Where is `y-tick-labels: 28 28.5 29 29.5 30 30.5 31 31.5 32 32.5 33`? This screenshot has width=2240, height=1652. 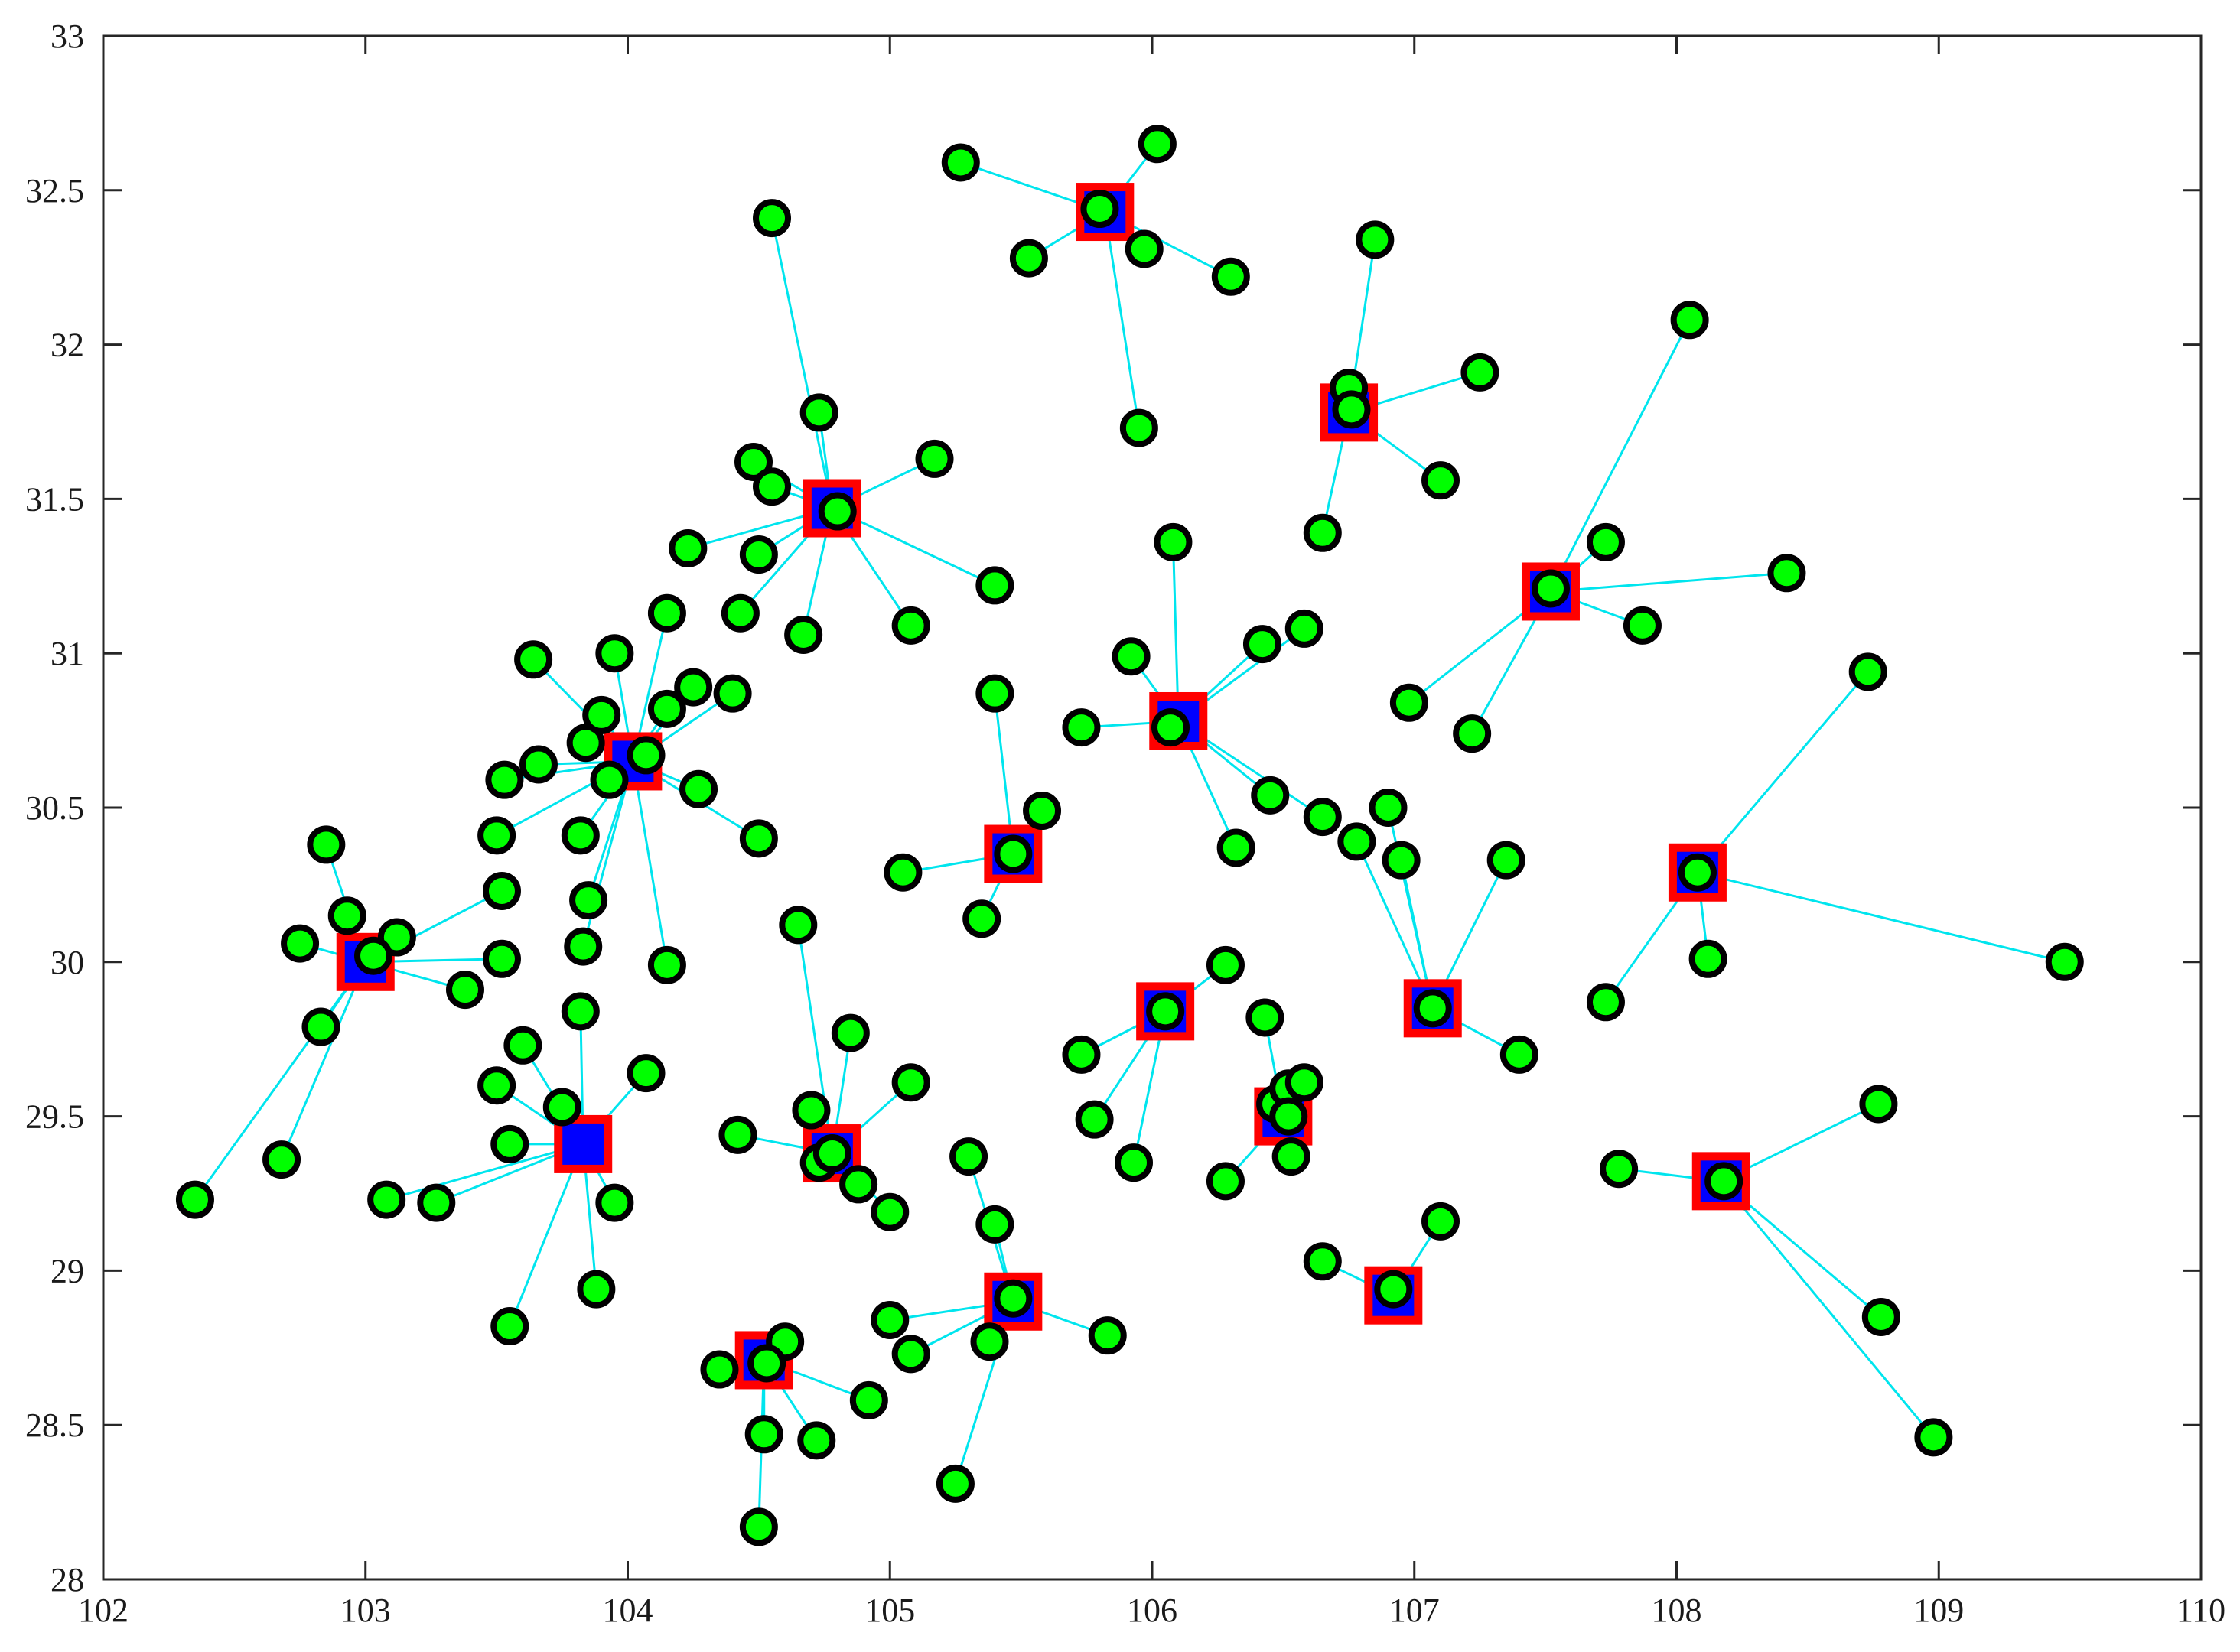 y-tick-labels: 28 28.5 29 29.5 30 30.5 31 31.5 32 32.5 33 is located at coordinates (54, 808).